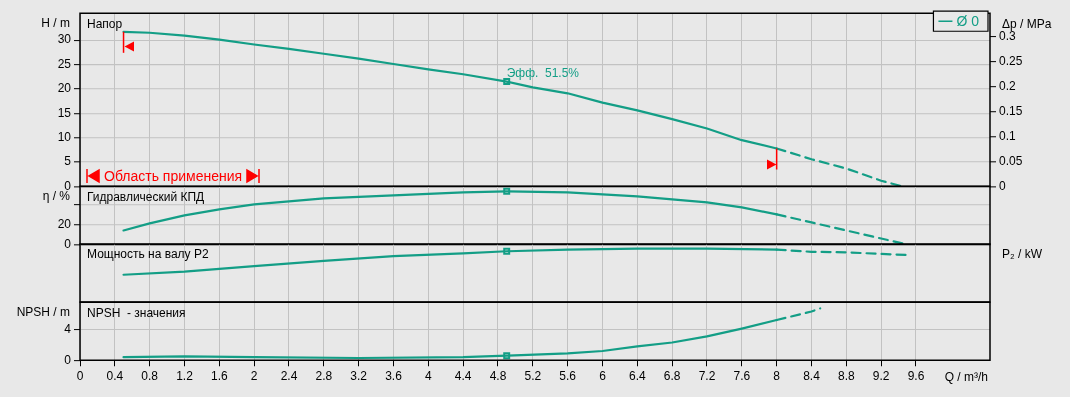  I want to click on x-tick-label: 7.6, so click(742, 375).